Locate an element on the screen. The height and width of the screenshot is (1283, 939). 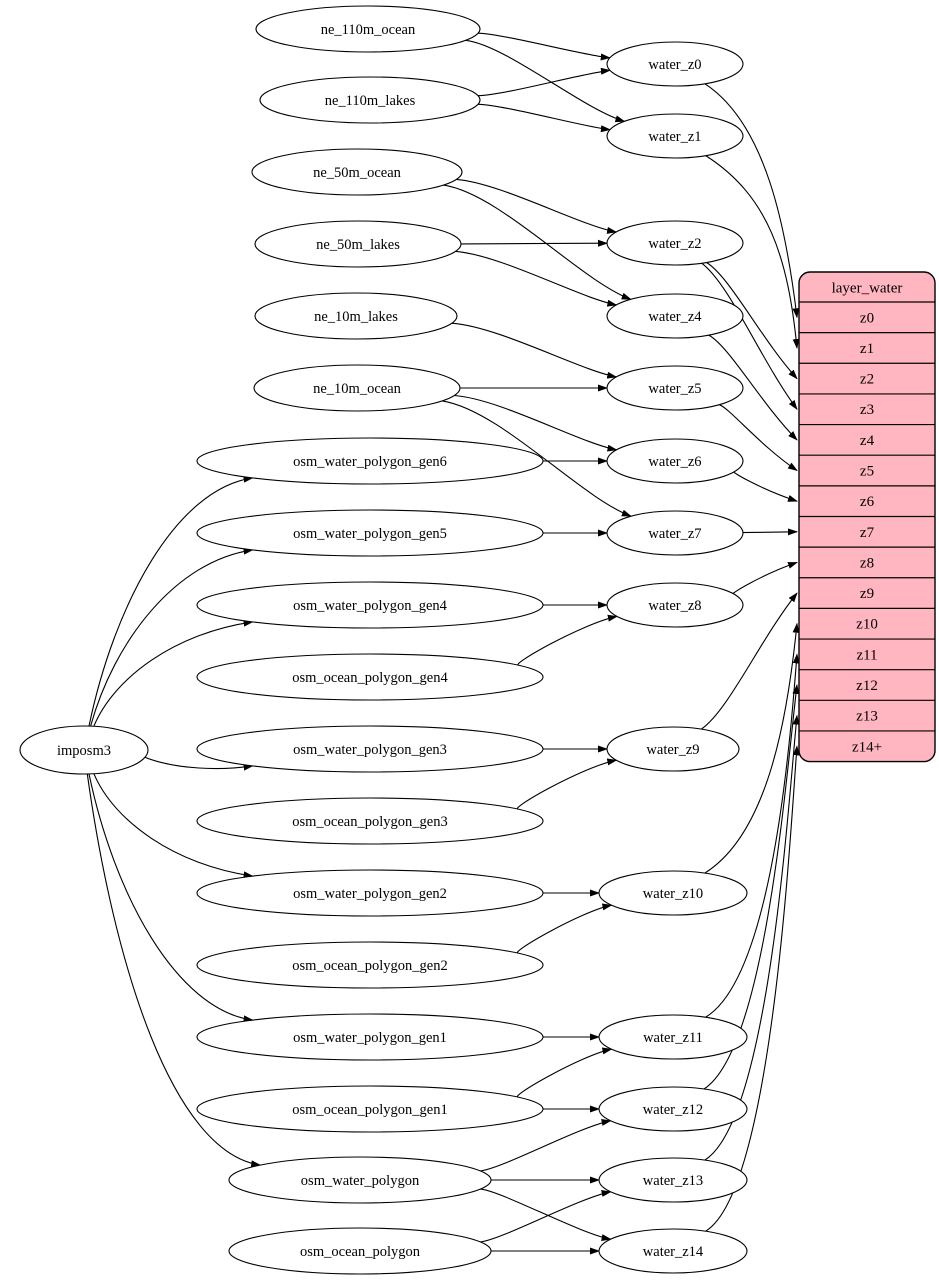
node-water_z7: water_z7 is located at coordinates (675, 533).